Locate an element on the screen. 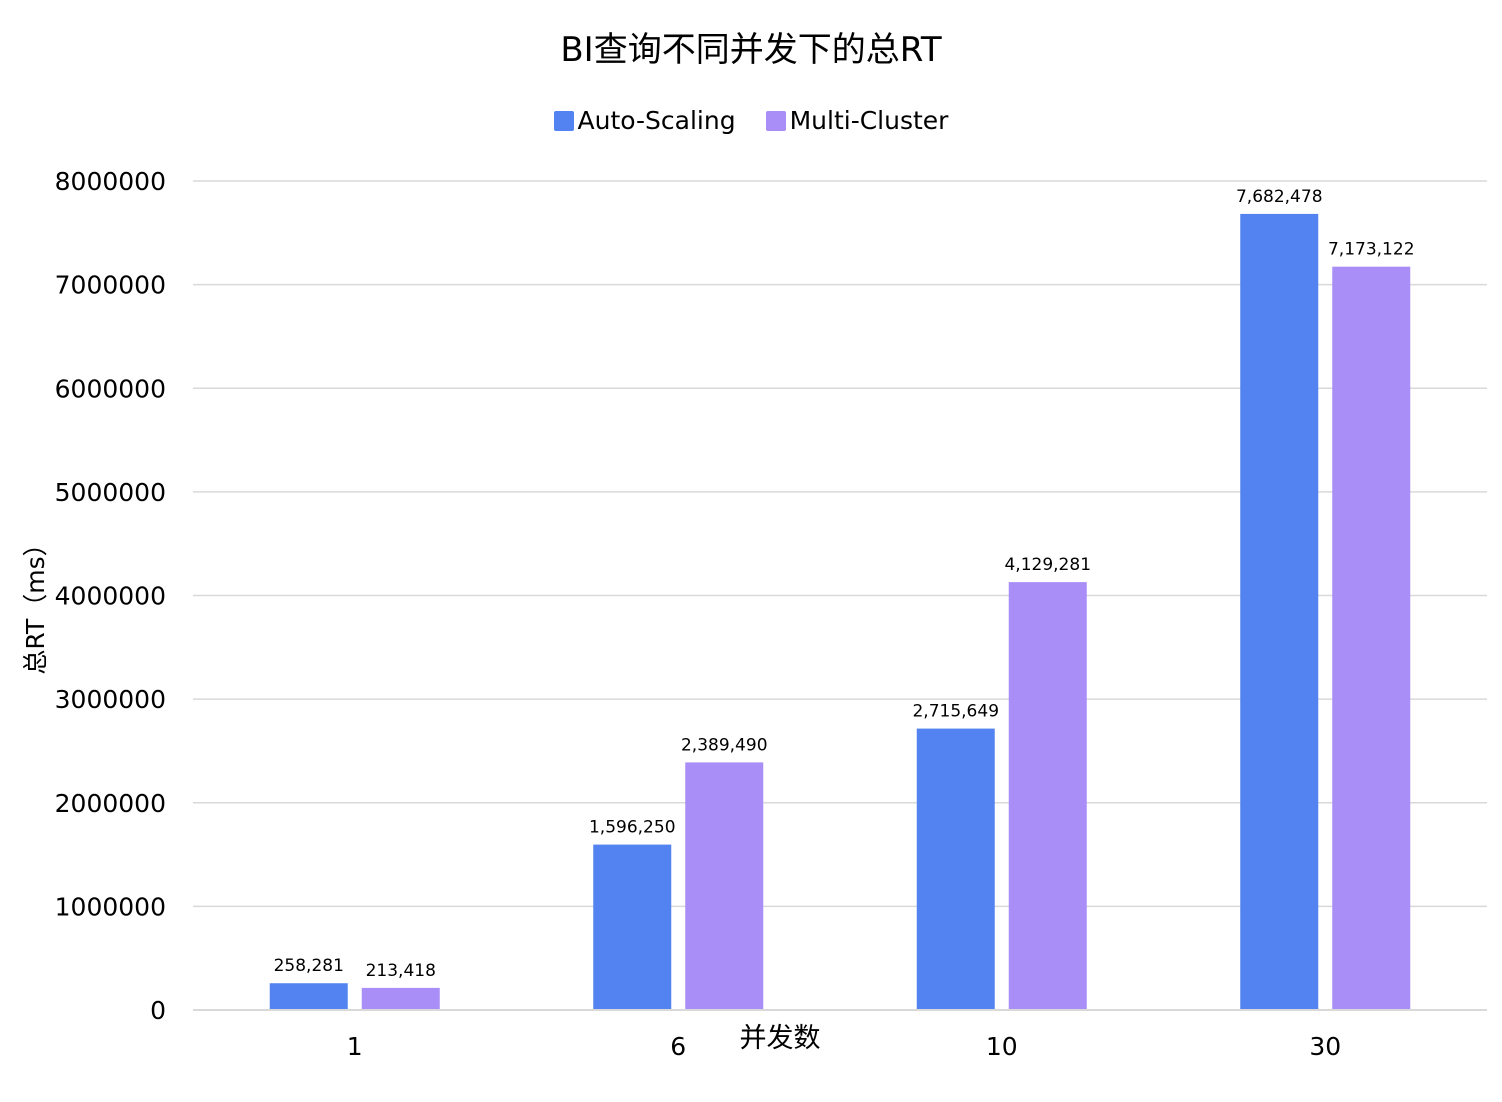 This screenshot has width=1502, height=1102. x-axis-title: 并发数 is located at coordinates (780, 1038).